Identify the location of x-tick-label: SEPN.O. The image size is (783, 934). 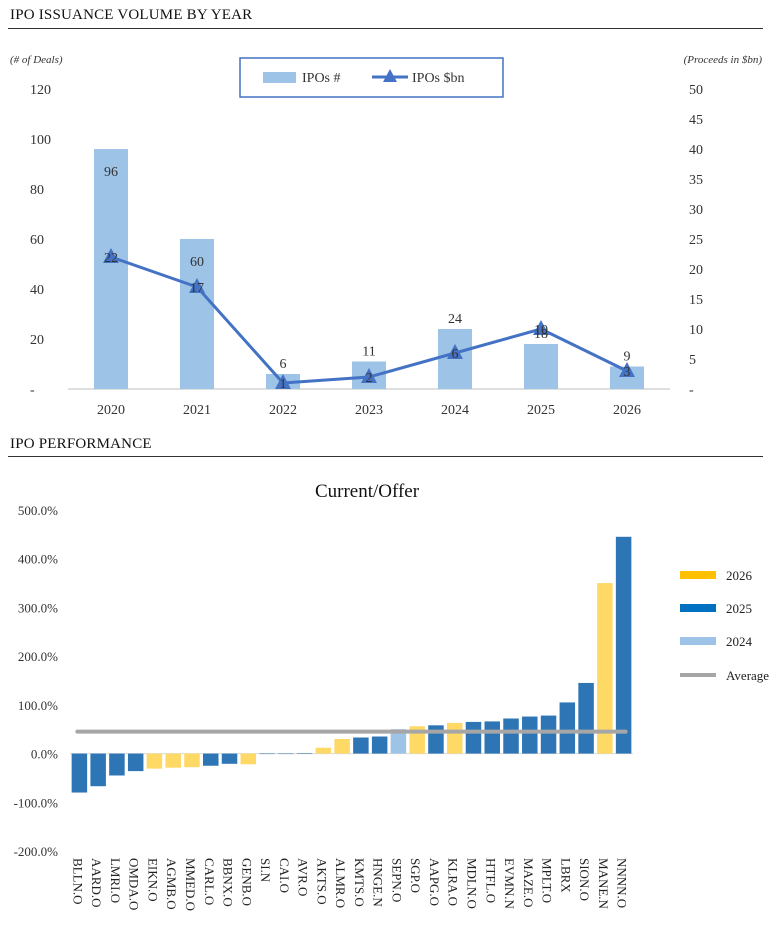
(396, 880).